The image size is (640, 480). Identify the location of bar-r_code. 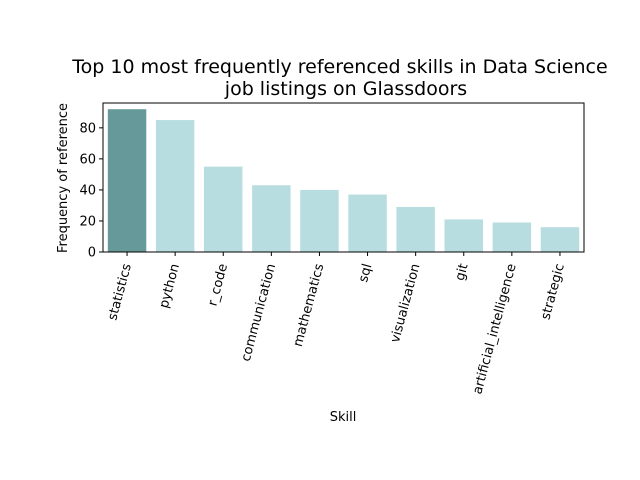
(223, 209).